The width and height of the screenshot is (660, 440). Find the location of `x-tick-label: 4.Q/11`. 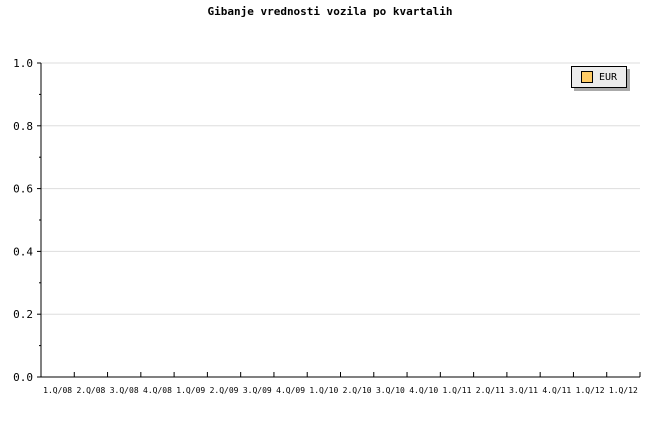

x-tick-label: 4.Q/11 is located at coordinates (556, 390).